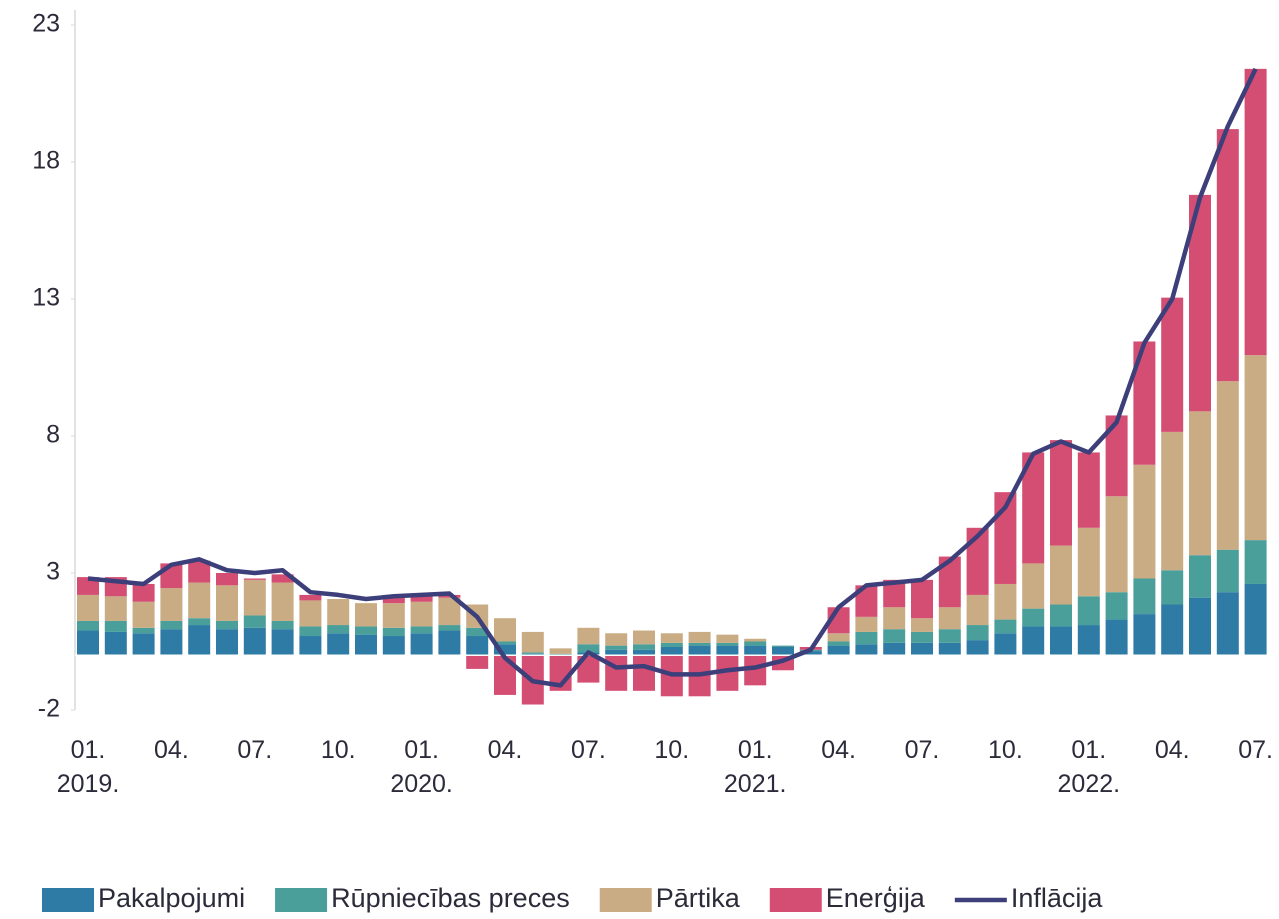 The height and width of the screenshot is (919, 1279). I want to click on y-tick-label: 23, so click(46, 24).